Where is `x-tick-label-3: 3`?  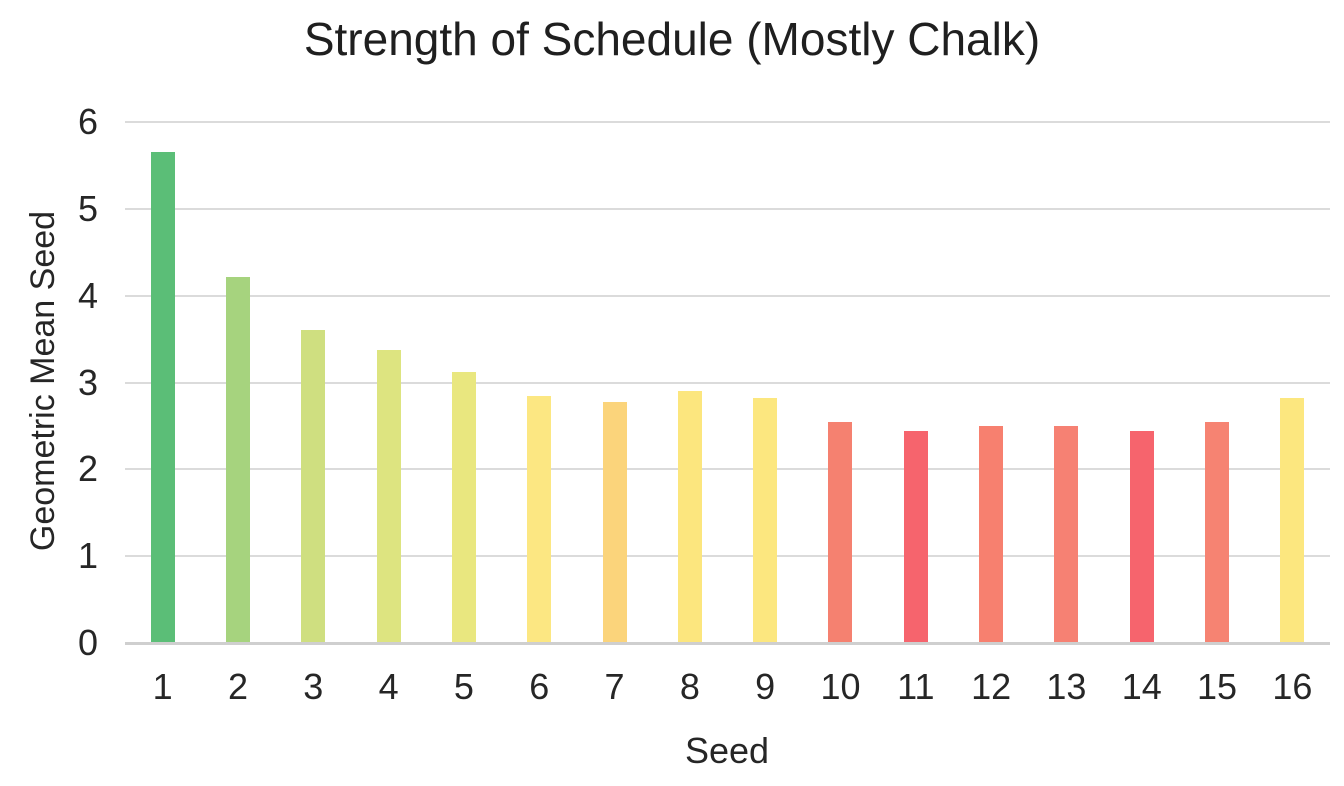 x-tick-label-3: 3 is located at coordinates (313, 686).